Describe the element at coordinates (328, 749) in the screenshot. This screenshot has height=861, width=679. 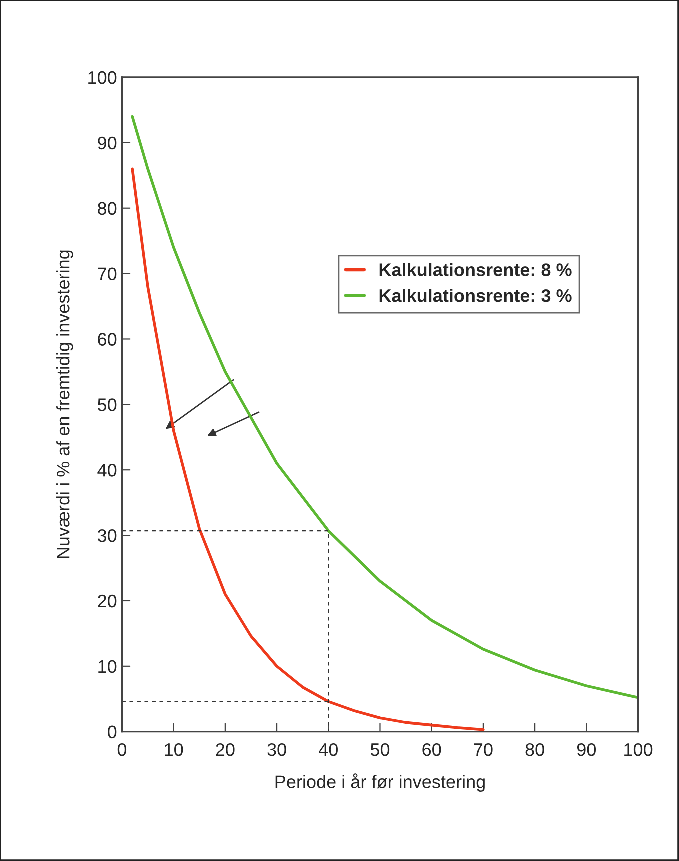
I see `x-tick-label: 40` at that location.